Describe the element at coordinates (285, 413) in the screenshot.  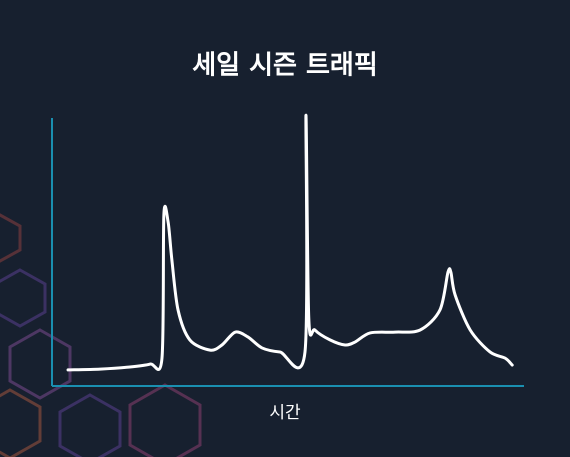
I see `x-axis-label: 시간` at that location.